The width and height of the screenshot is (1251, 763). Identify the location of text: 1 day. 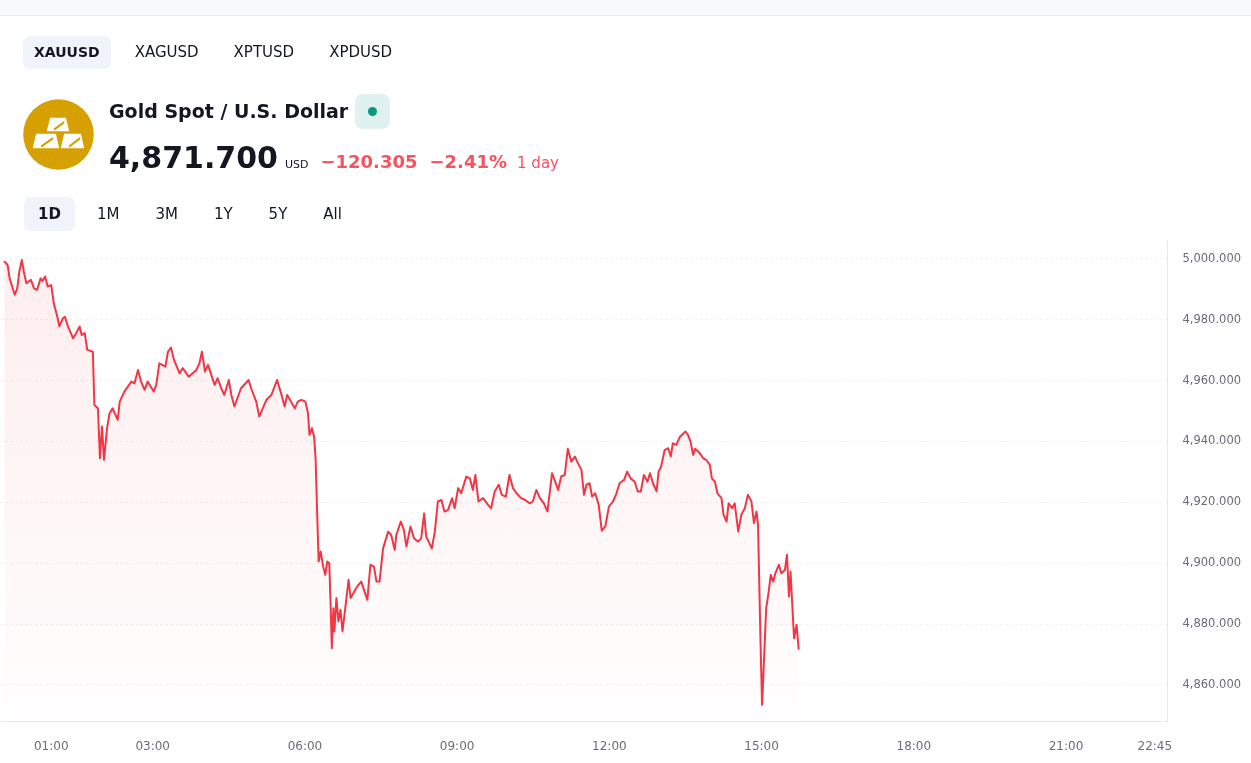
(538, 163).